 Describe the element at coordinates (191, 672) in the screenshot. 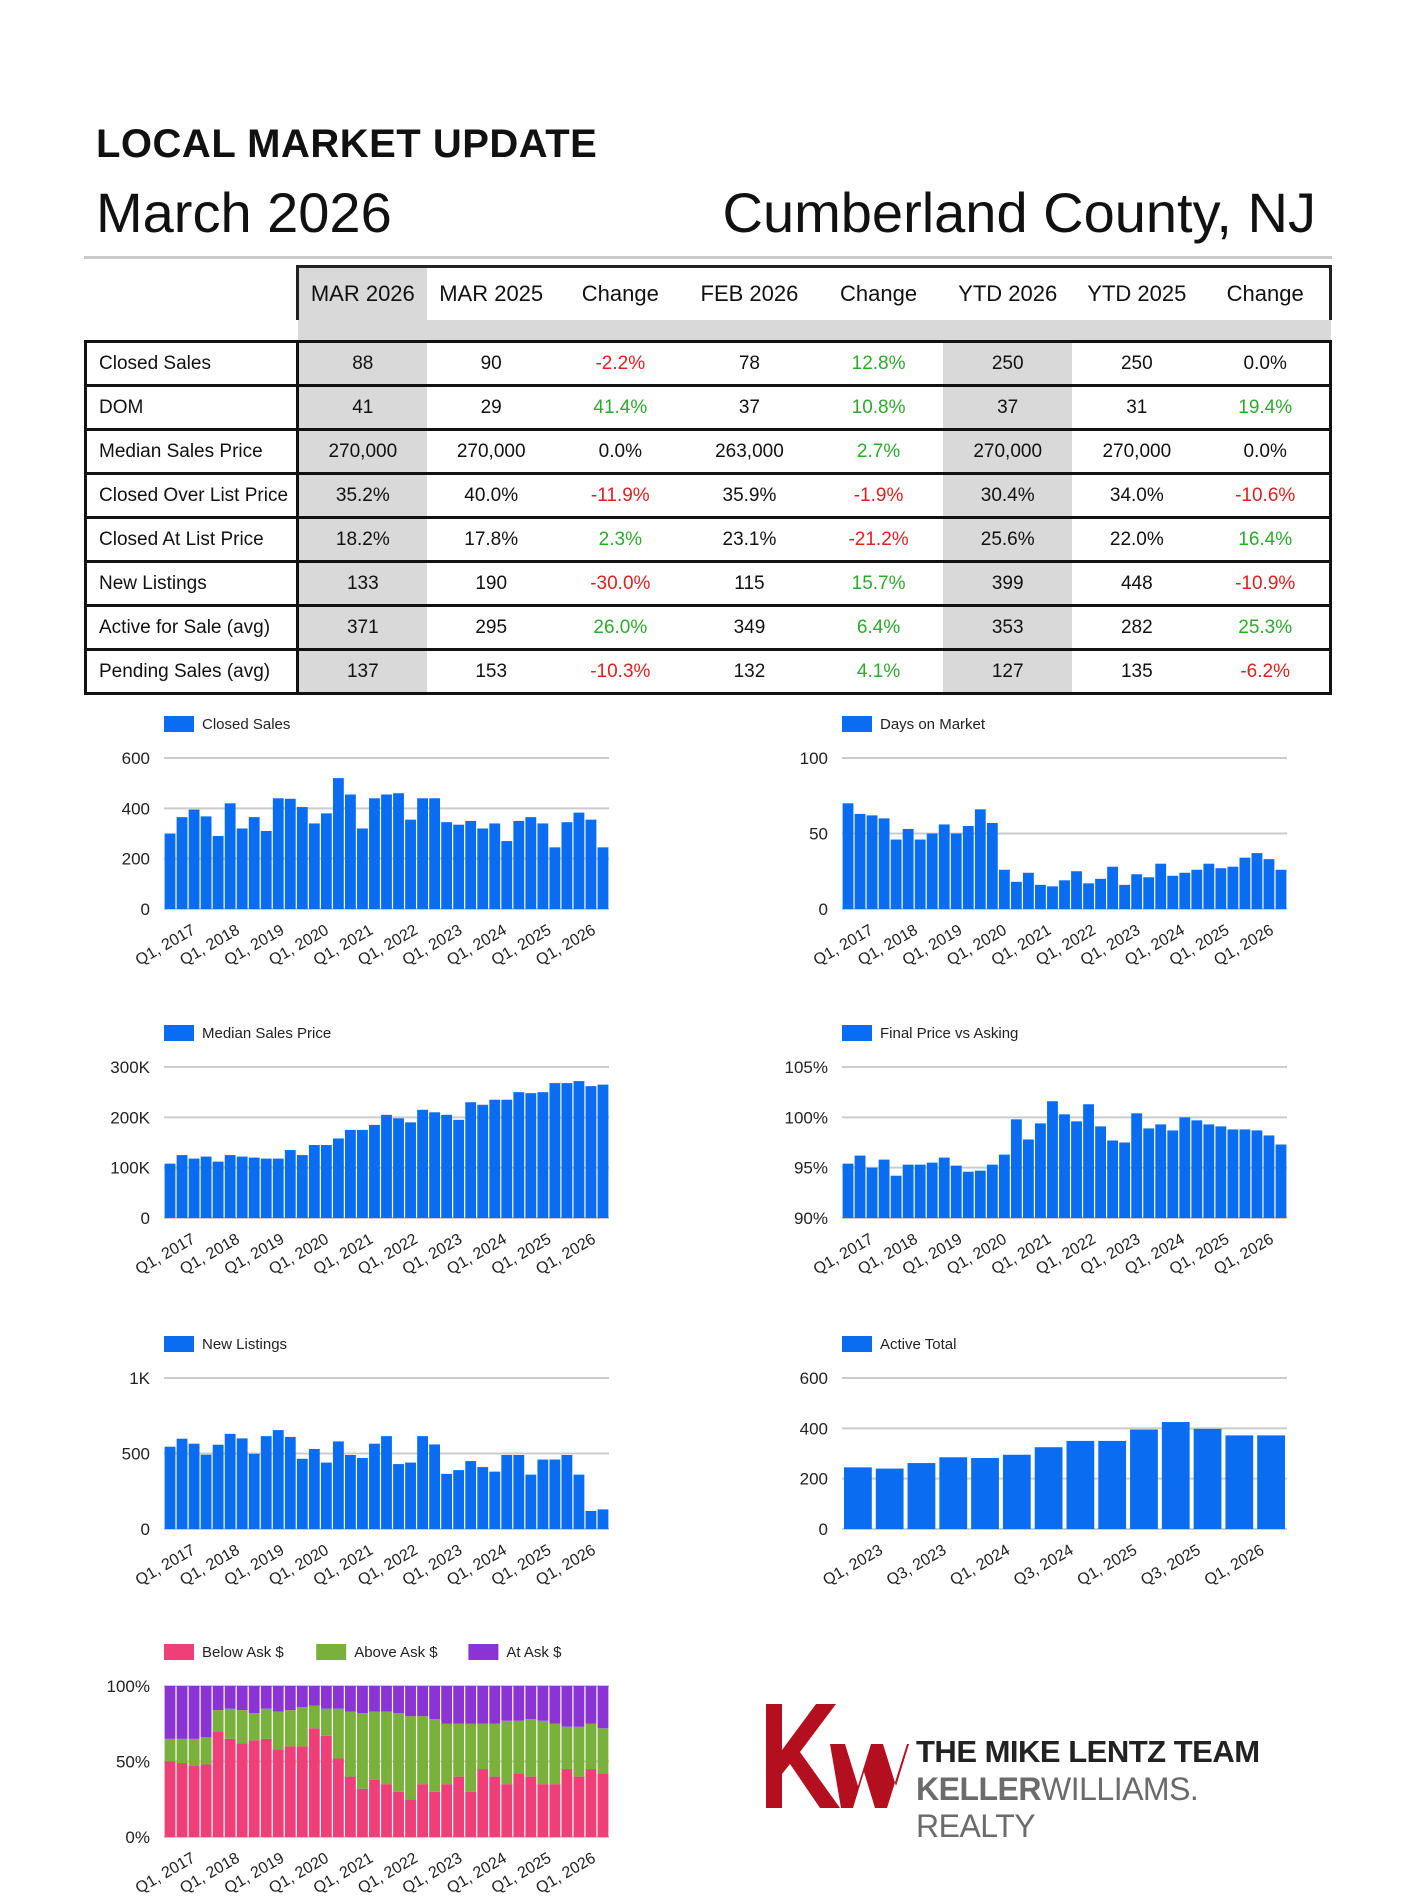

I see `row-label: Pending Sales (avg)` at that location.